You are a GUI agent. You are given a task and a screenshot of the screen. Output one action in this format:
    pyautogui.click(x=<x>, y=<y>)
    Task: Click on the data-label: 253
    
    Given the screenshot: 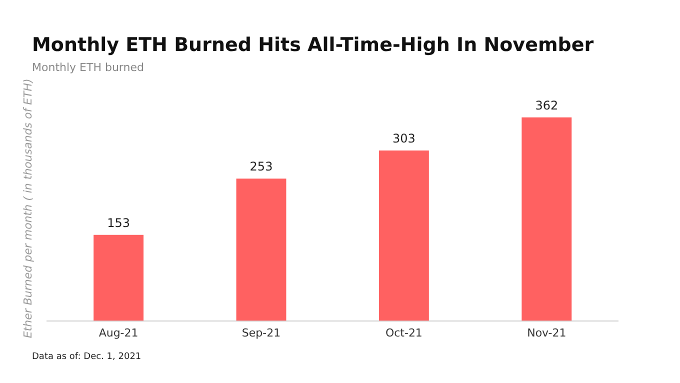 What is the action you would take?
    pyautogui.click(x=261, y=167)
    